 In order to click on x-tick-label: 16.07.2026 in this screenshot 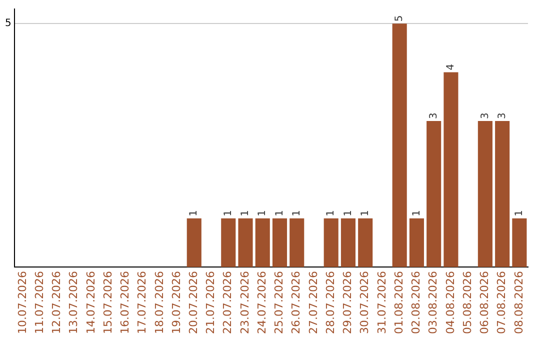, I will do `click(125, 302)`.